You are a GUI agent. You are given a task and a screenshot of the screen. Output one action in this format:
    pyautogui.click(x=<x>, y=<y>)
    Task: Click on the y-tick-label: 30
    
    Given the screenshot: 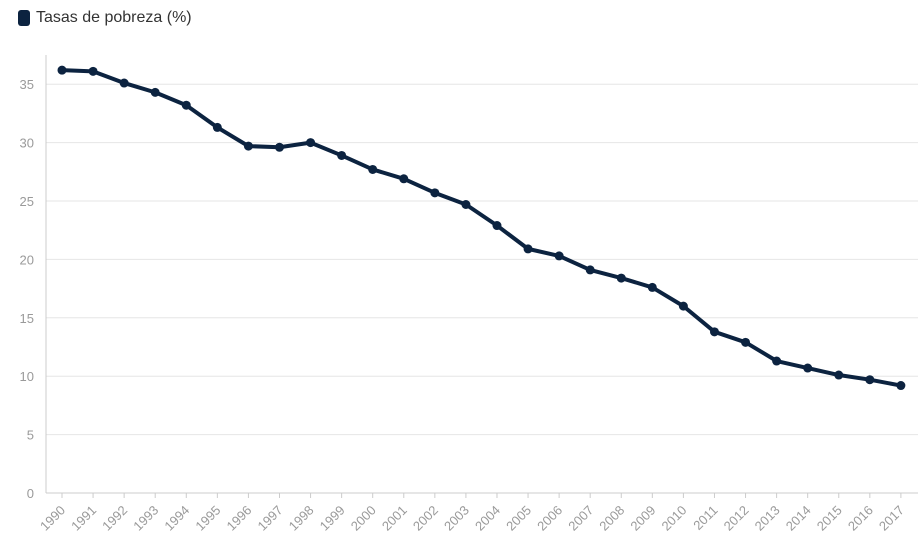 What is the action you would take?
    pyautogui.click(x=27, y=143)
    